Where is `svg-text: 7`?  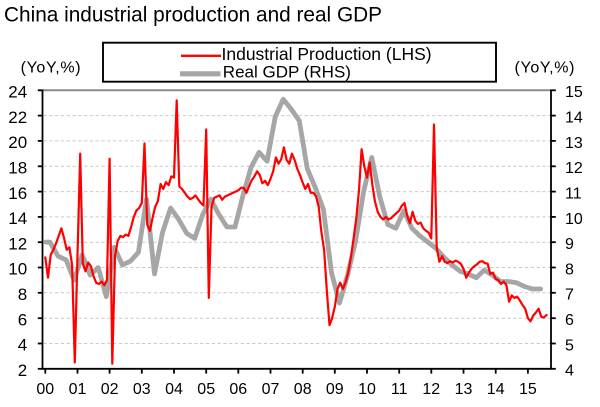
svg-text: 7 is located at coordinates (569, 295).